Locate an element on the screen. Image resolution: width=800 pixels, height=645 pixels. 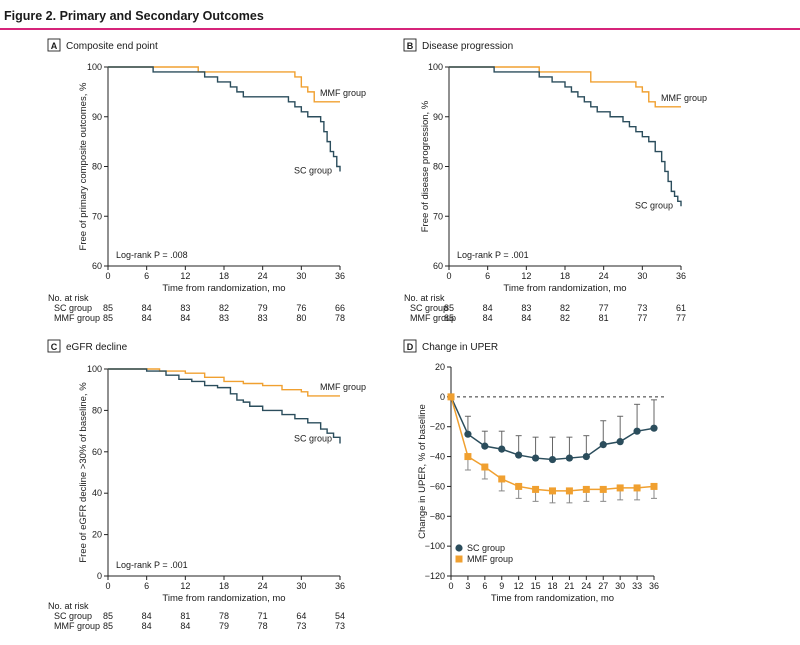
panel-letter-box is located at coordinates (54, 346).